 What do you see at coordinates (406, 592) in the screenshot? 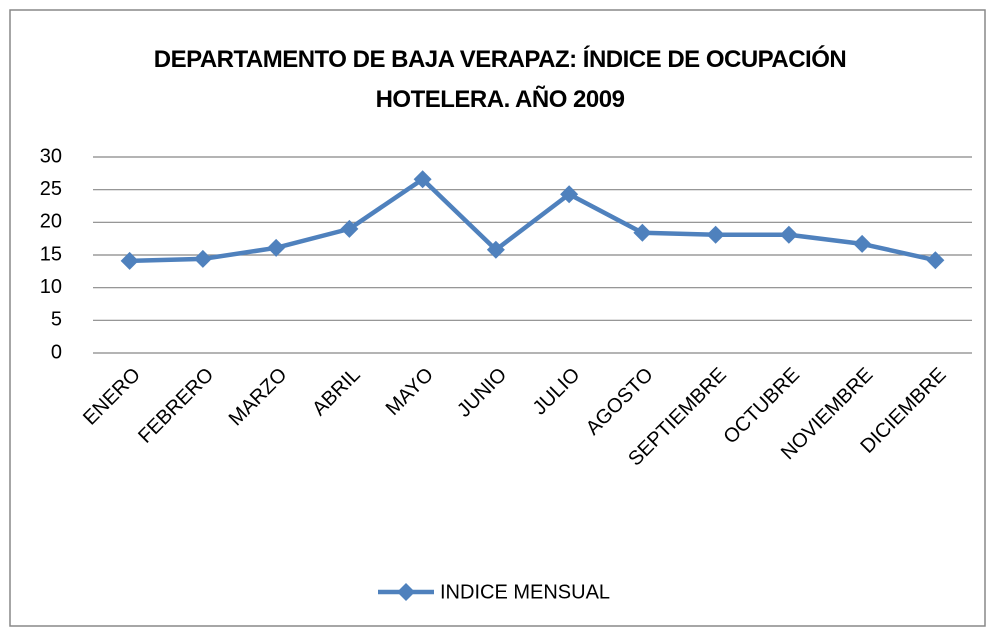
I see `legend-marker` at bounding box center [406, 592].